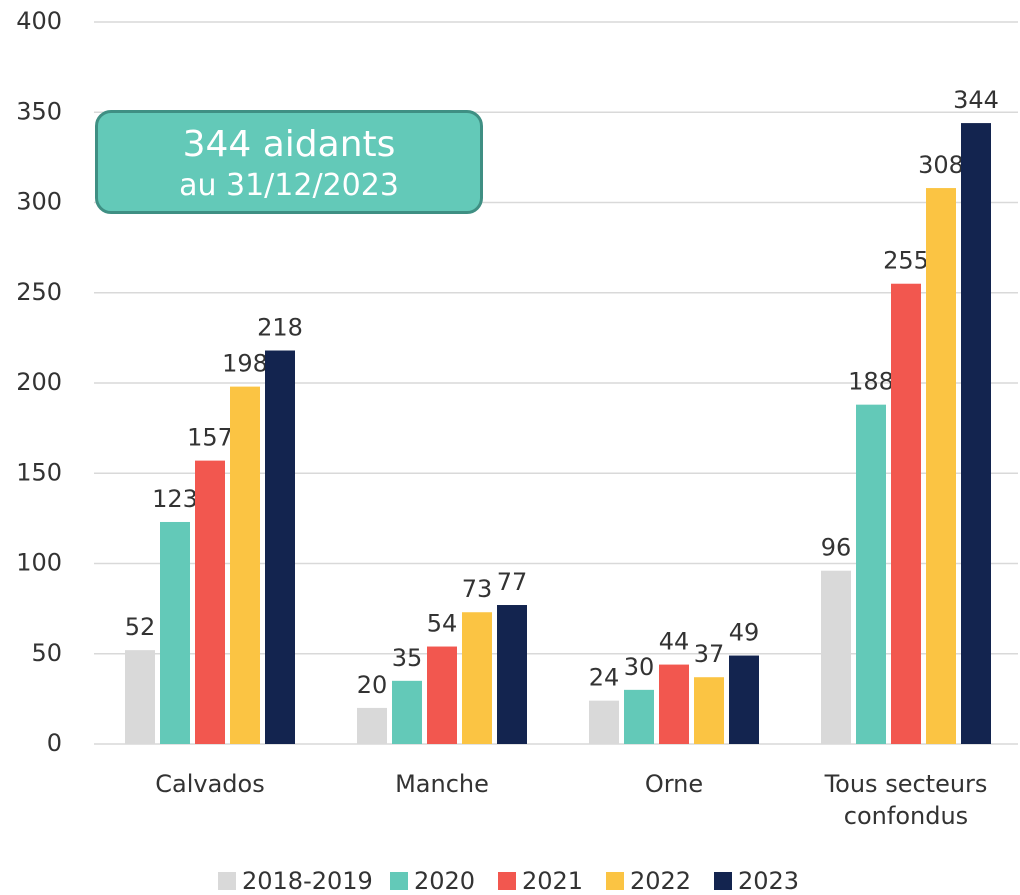 The height and width of the screenshot is (895, 1020). Describe the element at coordinates (289, 185) in the screenshot. I see `annotation: au 31/12/2023` at that location.